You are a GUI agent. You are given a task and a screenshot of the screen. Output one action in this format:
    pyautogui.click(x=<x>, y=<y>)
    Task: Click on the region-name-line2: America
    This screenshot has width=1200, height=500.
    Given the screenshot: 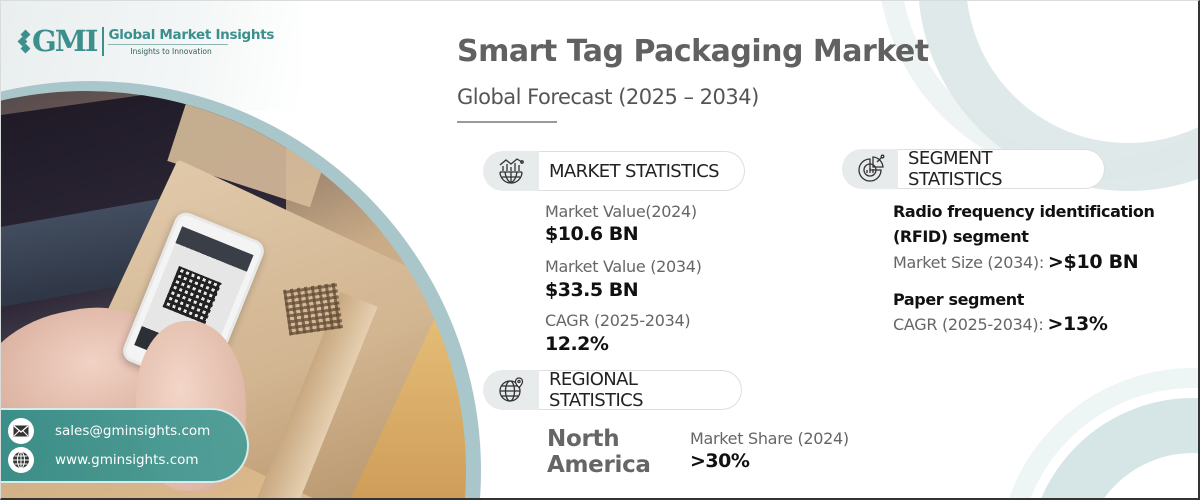 What is the action you would take?
    pyautogui.click(x=599, y=465)
    